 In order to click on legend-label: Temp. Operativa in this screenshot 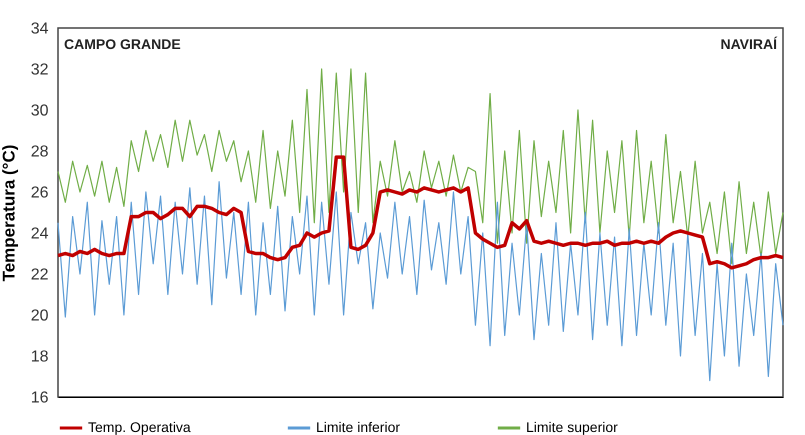, I will do `click(139, 427)`.